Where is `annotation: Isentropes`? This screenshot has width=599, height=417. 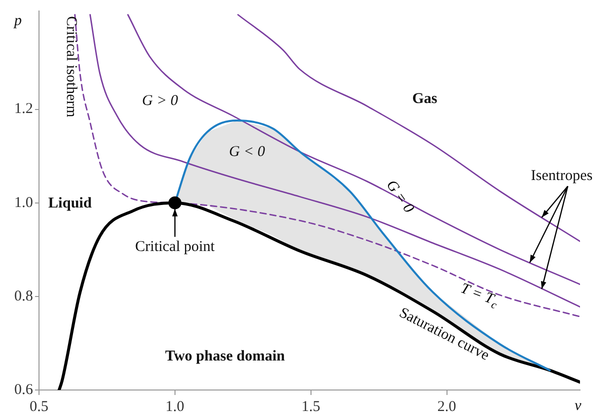 annotation: Isentropes is located at coordinates (561, 176).